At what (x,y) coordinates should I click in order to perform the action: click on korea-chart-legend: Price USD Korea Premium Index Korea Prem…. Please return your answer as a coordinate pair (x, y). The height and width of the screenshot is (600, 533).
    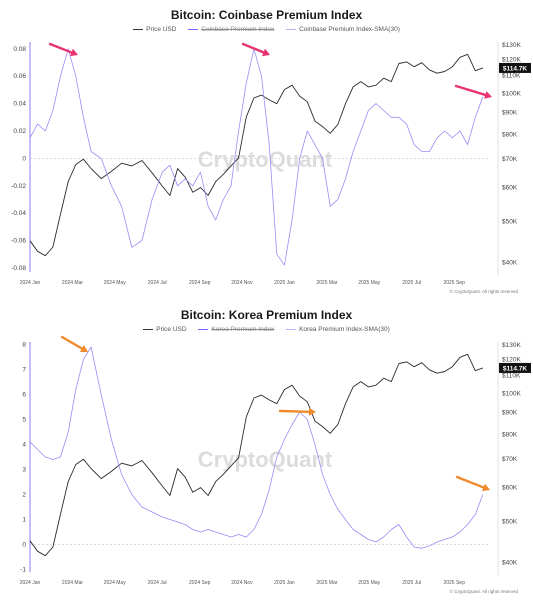
    Looking at the image, I should click on (266, 329).